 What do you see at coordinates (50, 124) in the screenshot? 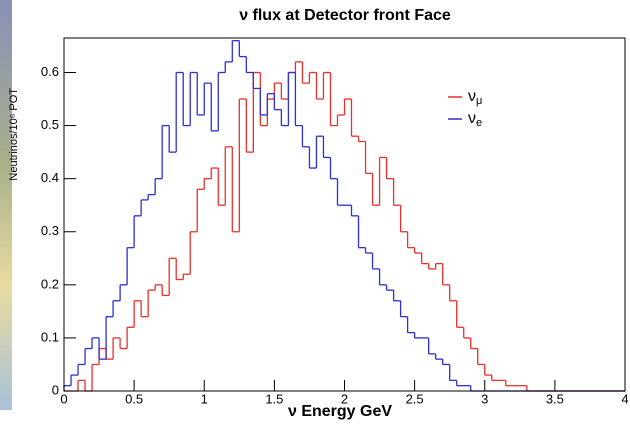
I see `y-tick-label: 0.5` at bounding box center [50, 124].